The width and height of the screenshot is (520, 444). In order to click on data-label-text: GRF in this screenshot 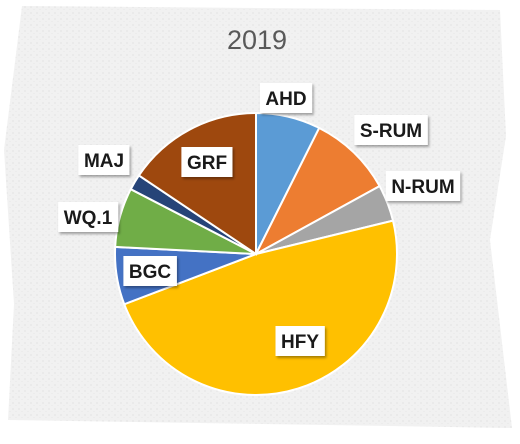, I will do `click(207, 163)`.